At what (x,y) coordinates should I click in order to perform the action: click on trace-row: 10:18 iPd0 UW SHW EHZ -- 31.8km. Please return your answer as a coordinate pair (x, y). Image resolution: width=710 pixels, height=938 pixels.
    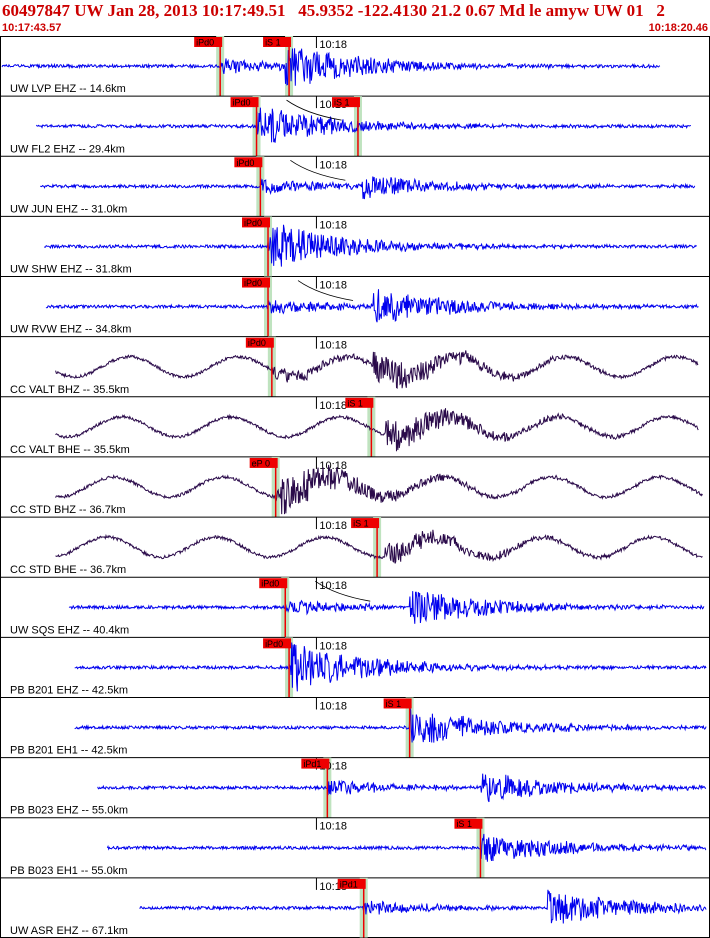
    Looking at the image, I should click on (355, 247).